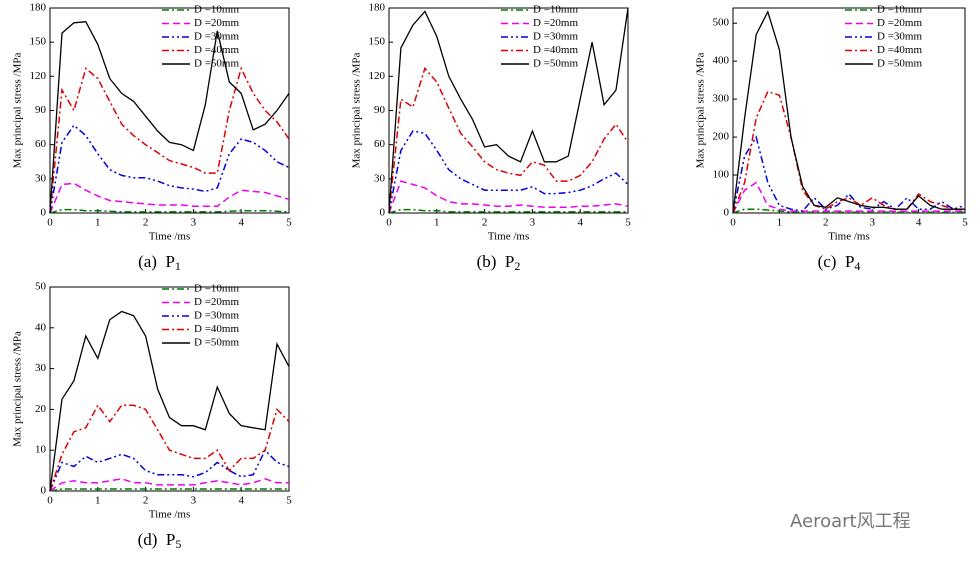 This screenshot has width=980, height=564. What do you see at coordinates (41, 450) in the screenshot?
I see `y-tick-label: 10` at bounding box center [41, 450].